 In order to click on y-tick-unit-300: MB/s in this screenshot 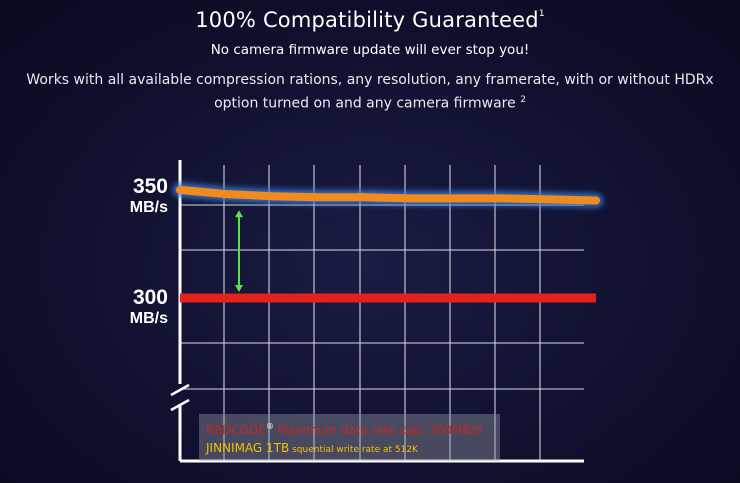, I will do `click(148, 318)`.